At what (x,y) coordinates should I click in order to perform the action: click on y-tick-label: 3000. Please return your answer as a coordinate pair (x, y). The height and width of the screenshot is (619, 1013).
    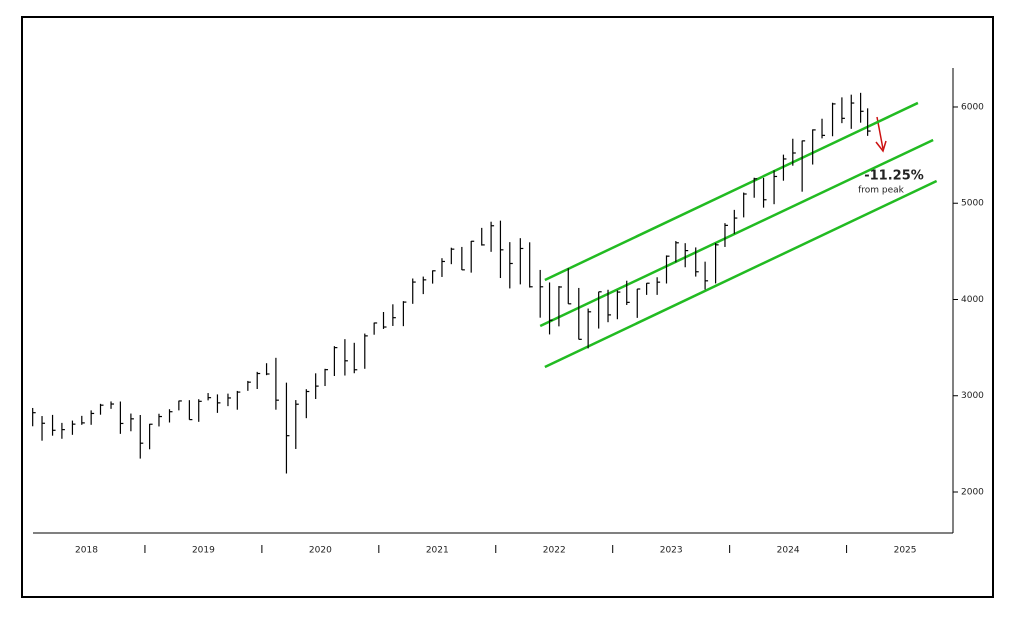
    Looking at the image, I should click on (972, 396).